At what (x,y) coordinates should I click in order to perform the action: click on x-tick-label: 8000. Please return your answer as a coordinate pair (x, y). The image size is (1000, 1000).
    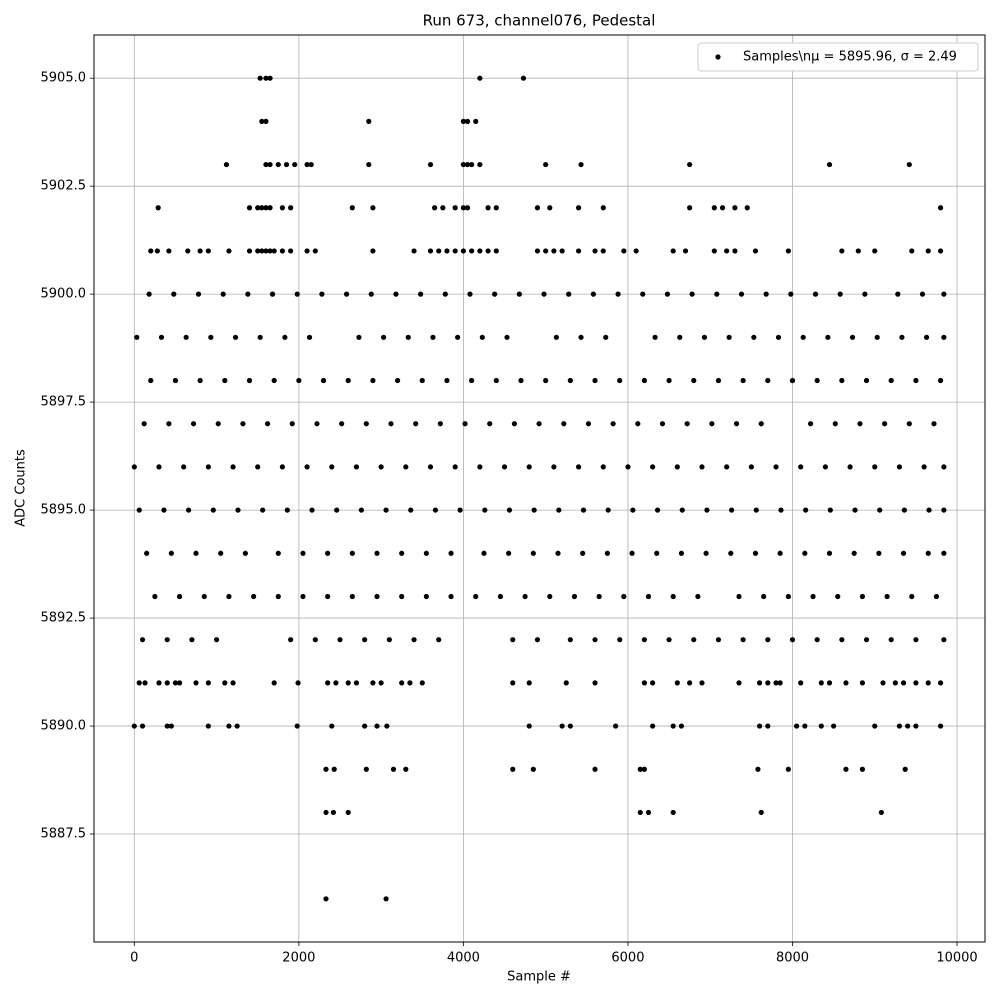
    Looking at the image, I should click on (792, 958).